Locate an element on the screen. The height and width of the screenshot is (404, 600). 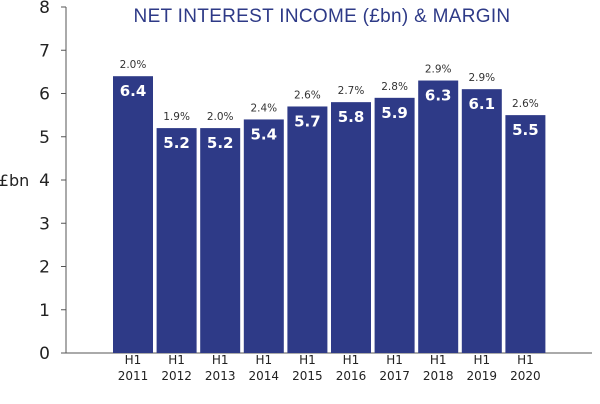
y-axis-label: £bn is located at coordinates (14, 180).